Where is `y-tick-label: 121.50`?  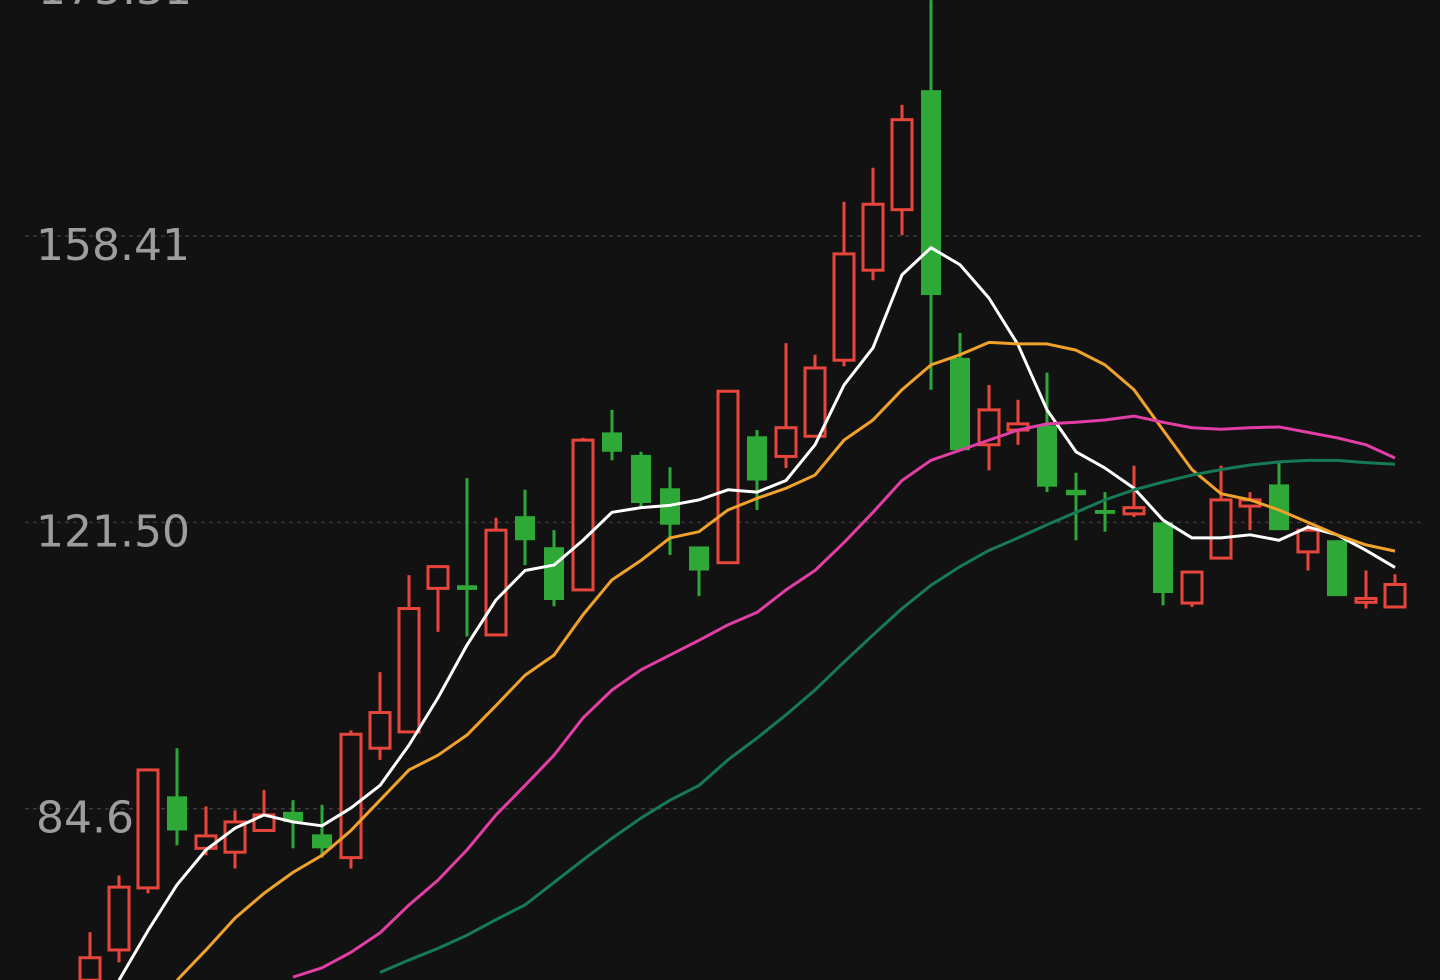 y-tick-label: 121.50 is located at coordinates (113, 531).